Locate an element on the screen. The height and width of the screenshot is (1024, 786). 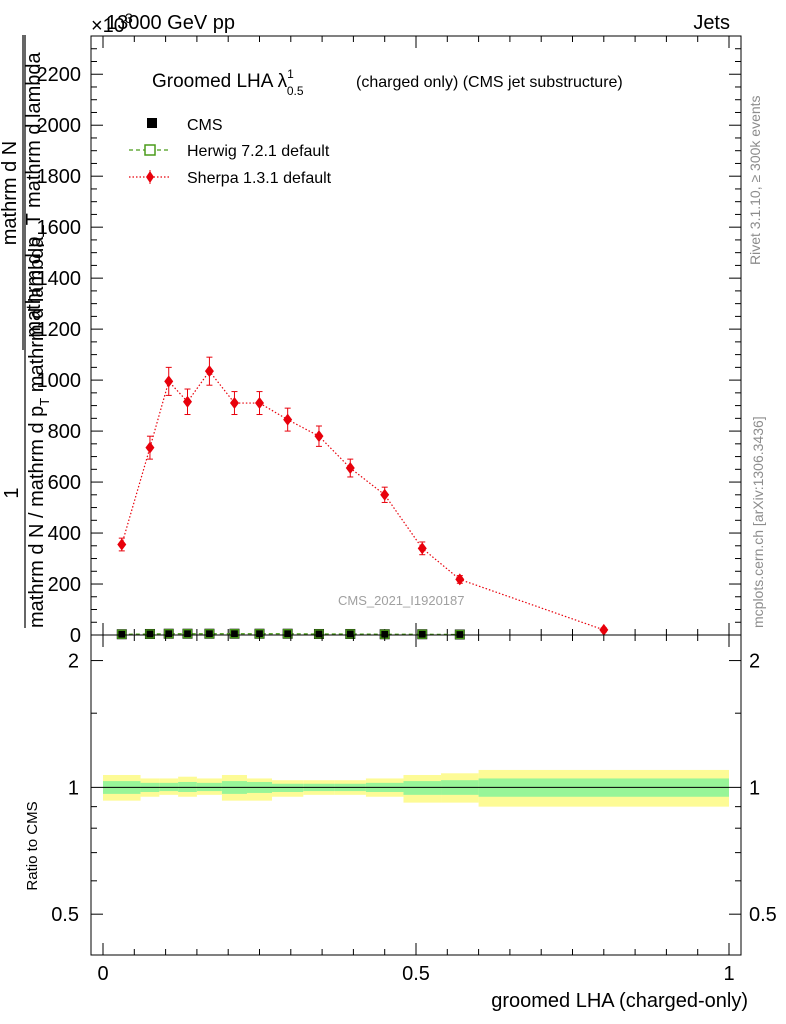
main-y-tick-label: 800 is located at coordinates (64, 432).